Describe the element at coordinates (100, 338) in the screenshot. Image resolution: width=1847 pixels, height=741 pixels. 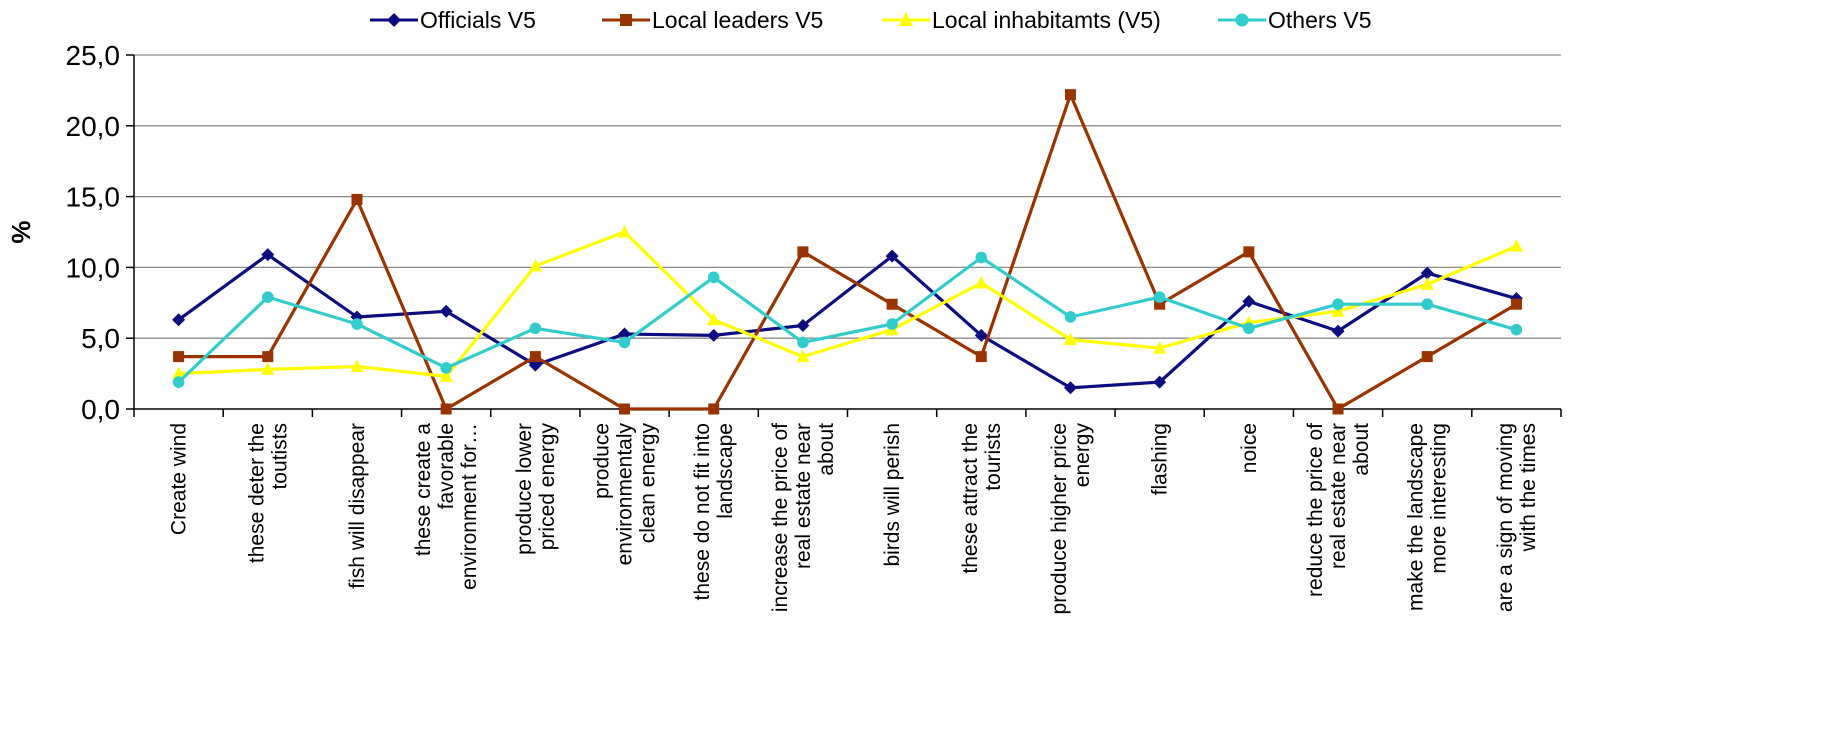
I see `y-tick-label: 5,0` at that location.